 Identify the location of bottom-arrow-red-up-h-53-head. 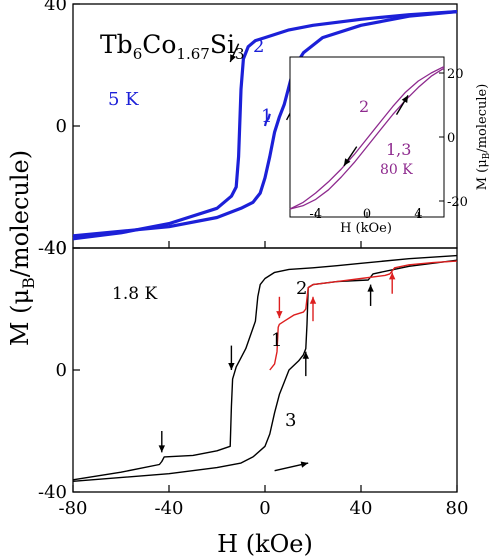
(392, 276).